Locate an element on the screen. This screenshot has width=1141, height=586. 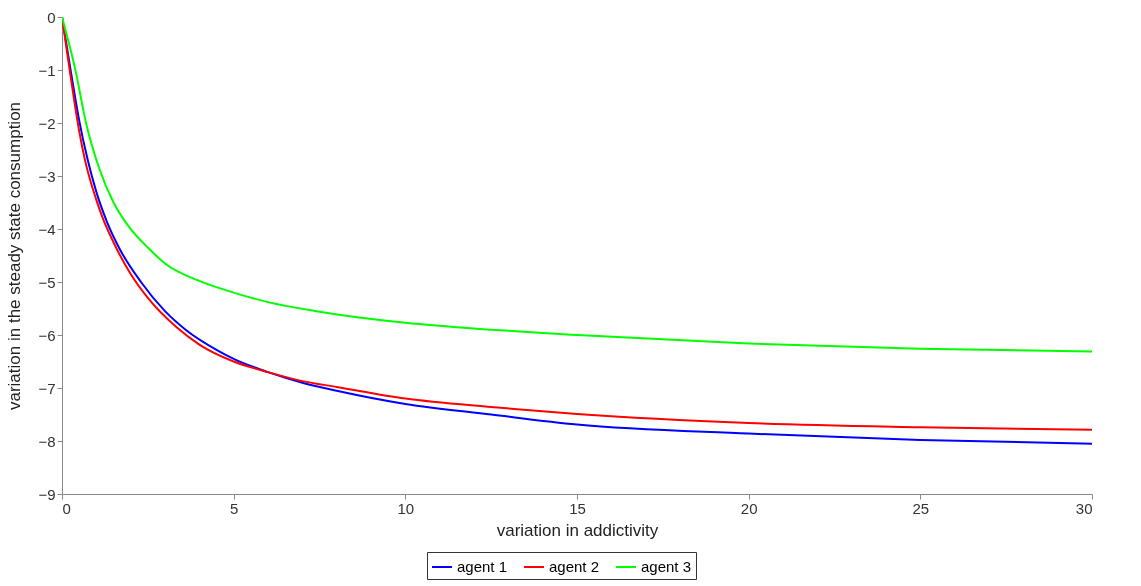
y-tick-label: −1 is located at coordinates (47, 70).